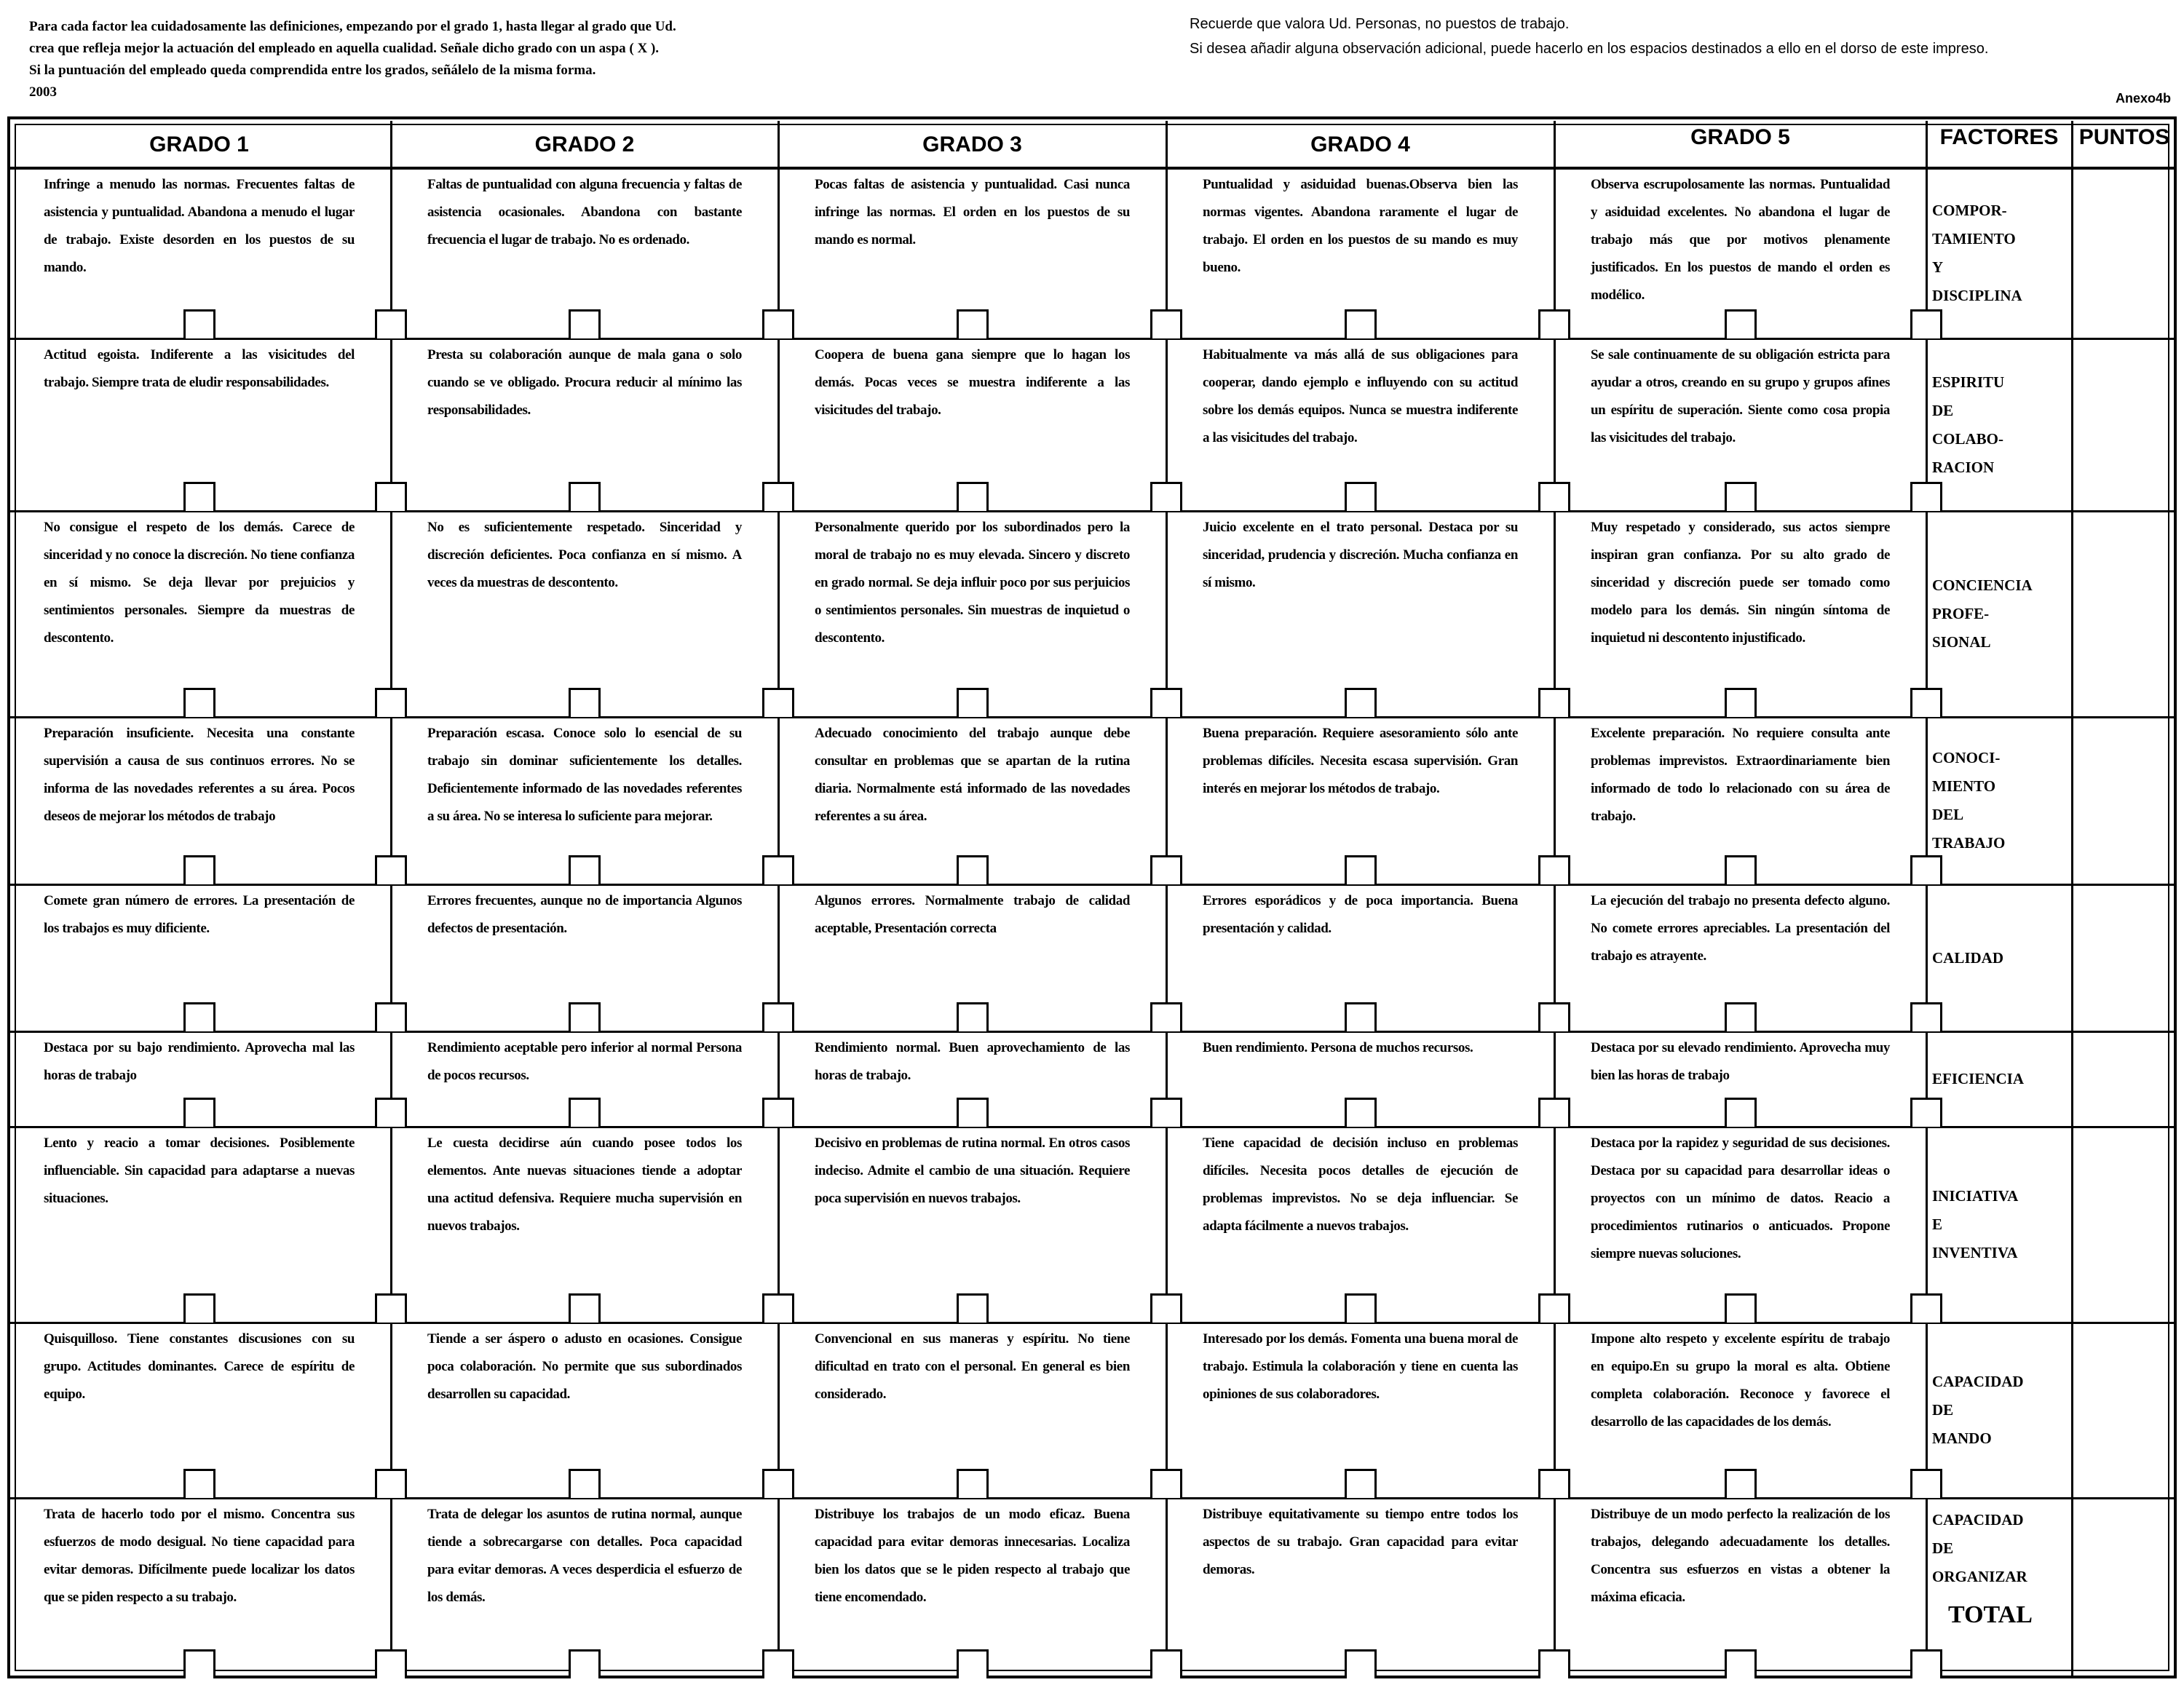  Describe the element at coordinates (1092, 717) in the screenshot. I see `row-divider` at that location.